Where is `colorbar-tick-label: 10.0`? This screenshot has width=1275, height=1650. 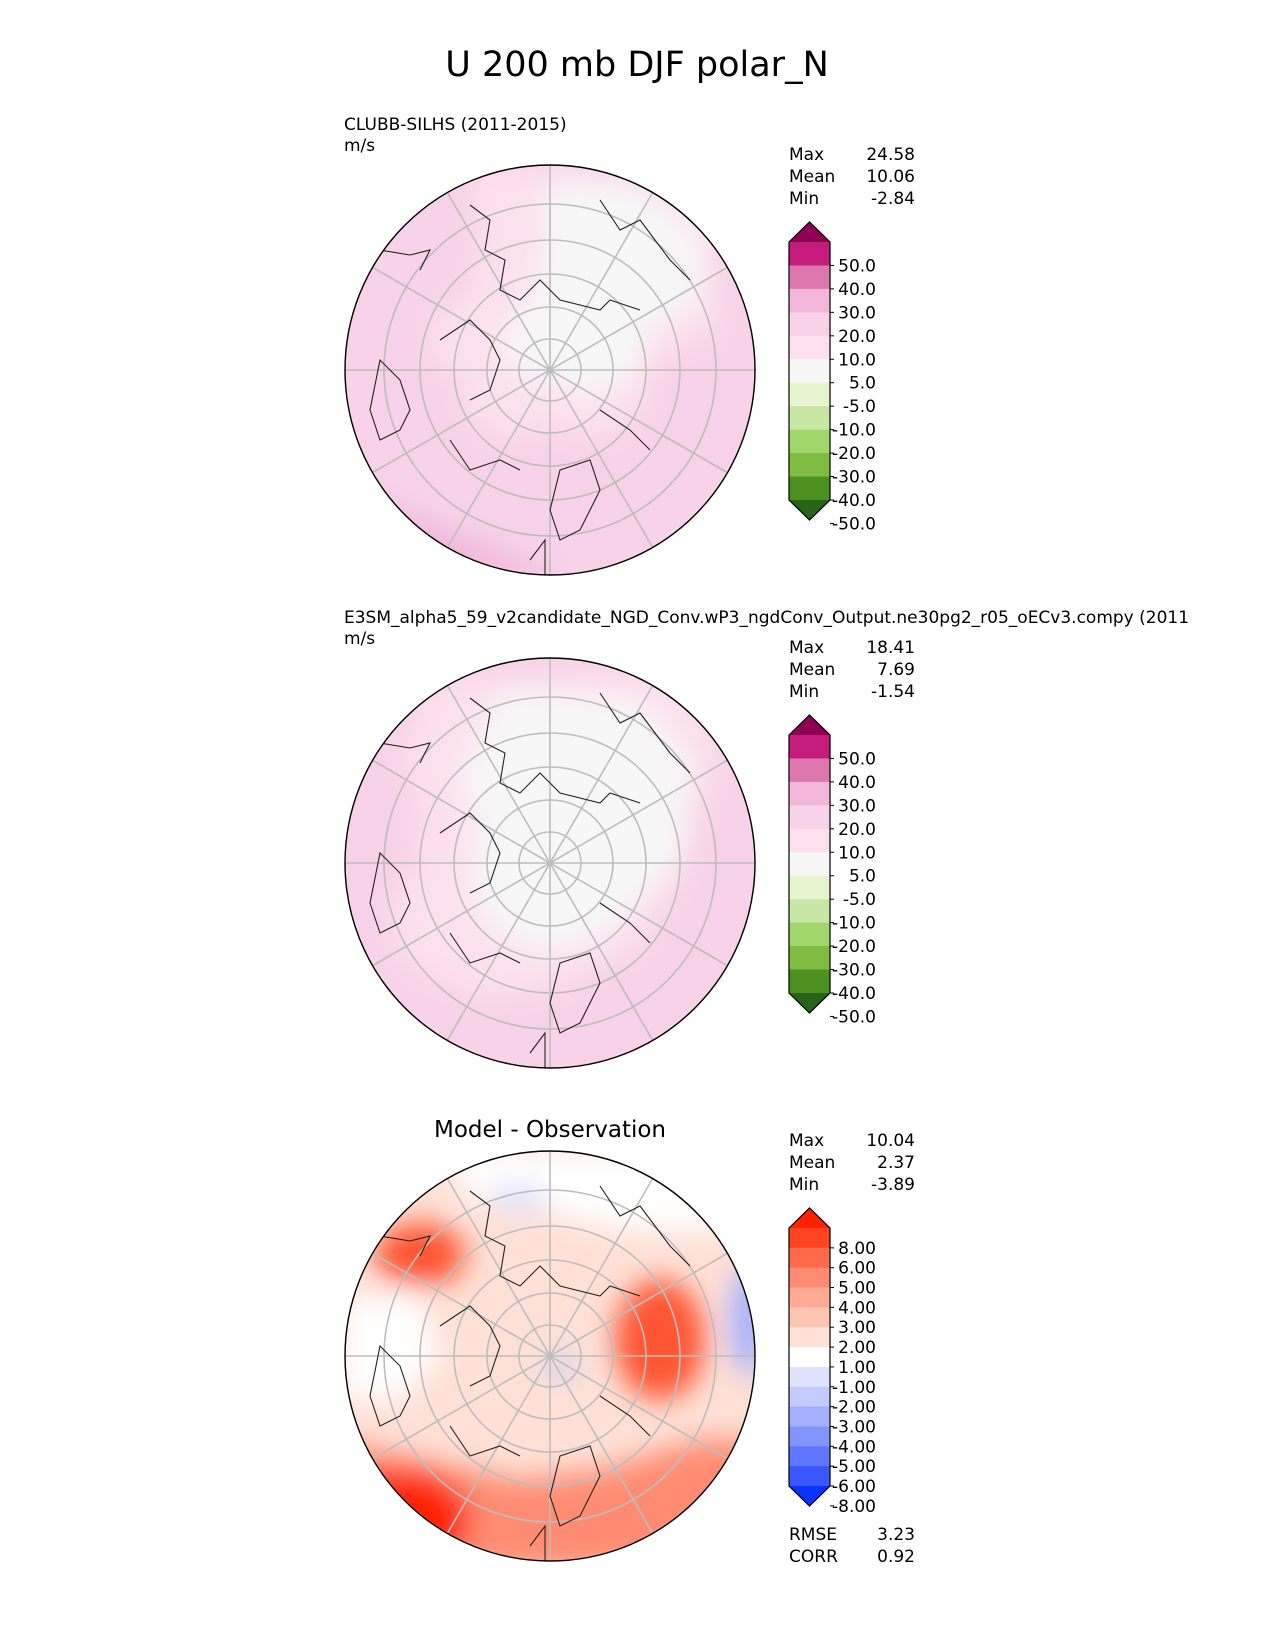
colorbar-tick-label: 10.0 is located at coordinates (857, 853).